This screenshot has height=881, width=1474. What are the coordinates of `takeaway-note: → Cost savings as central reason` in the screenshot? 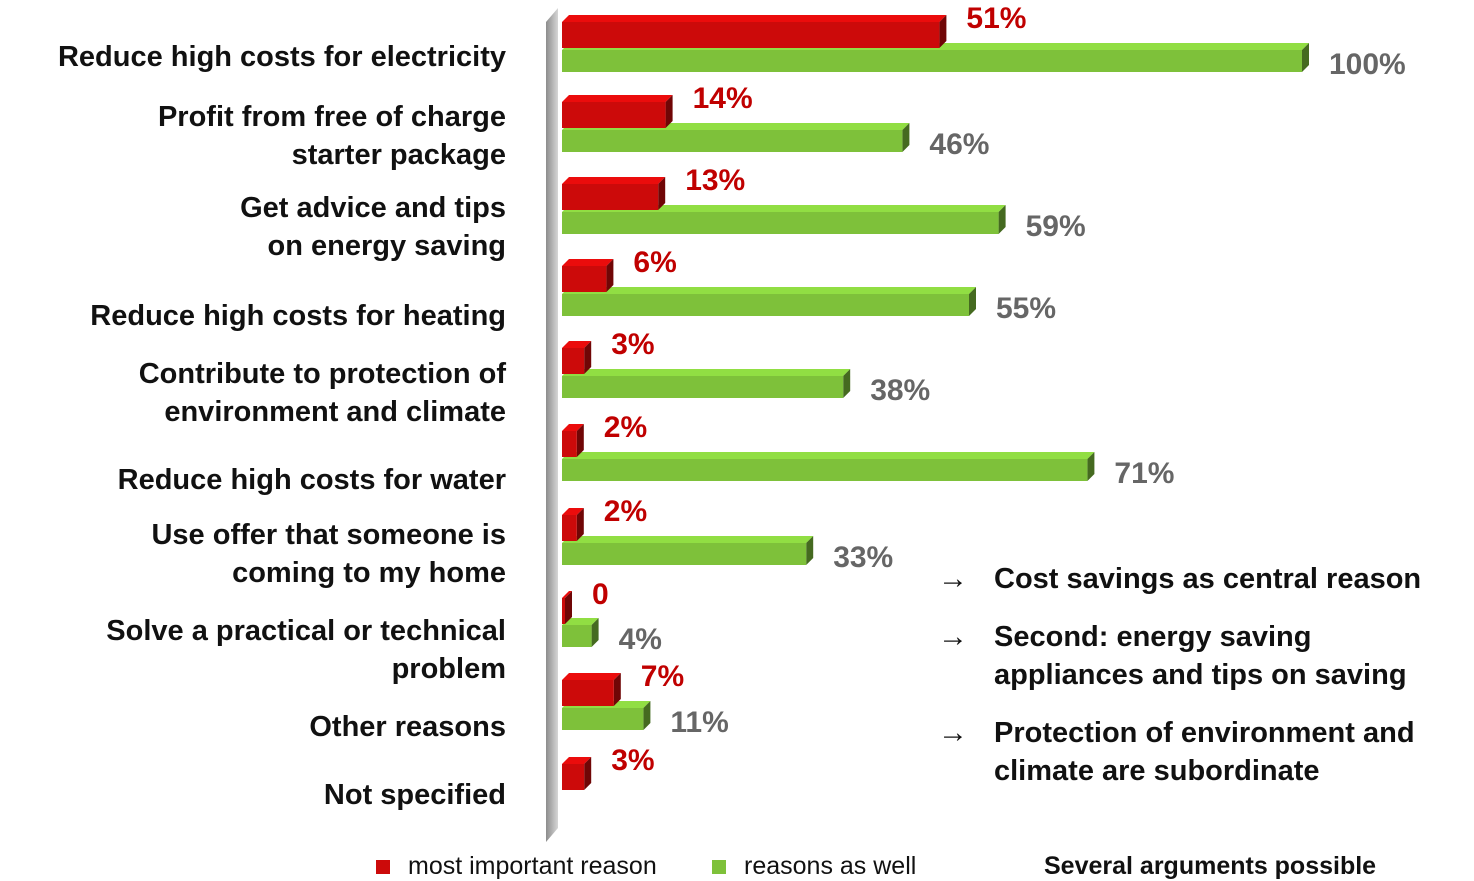 It's located at (1203, 579).